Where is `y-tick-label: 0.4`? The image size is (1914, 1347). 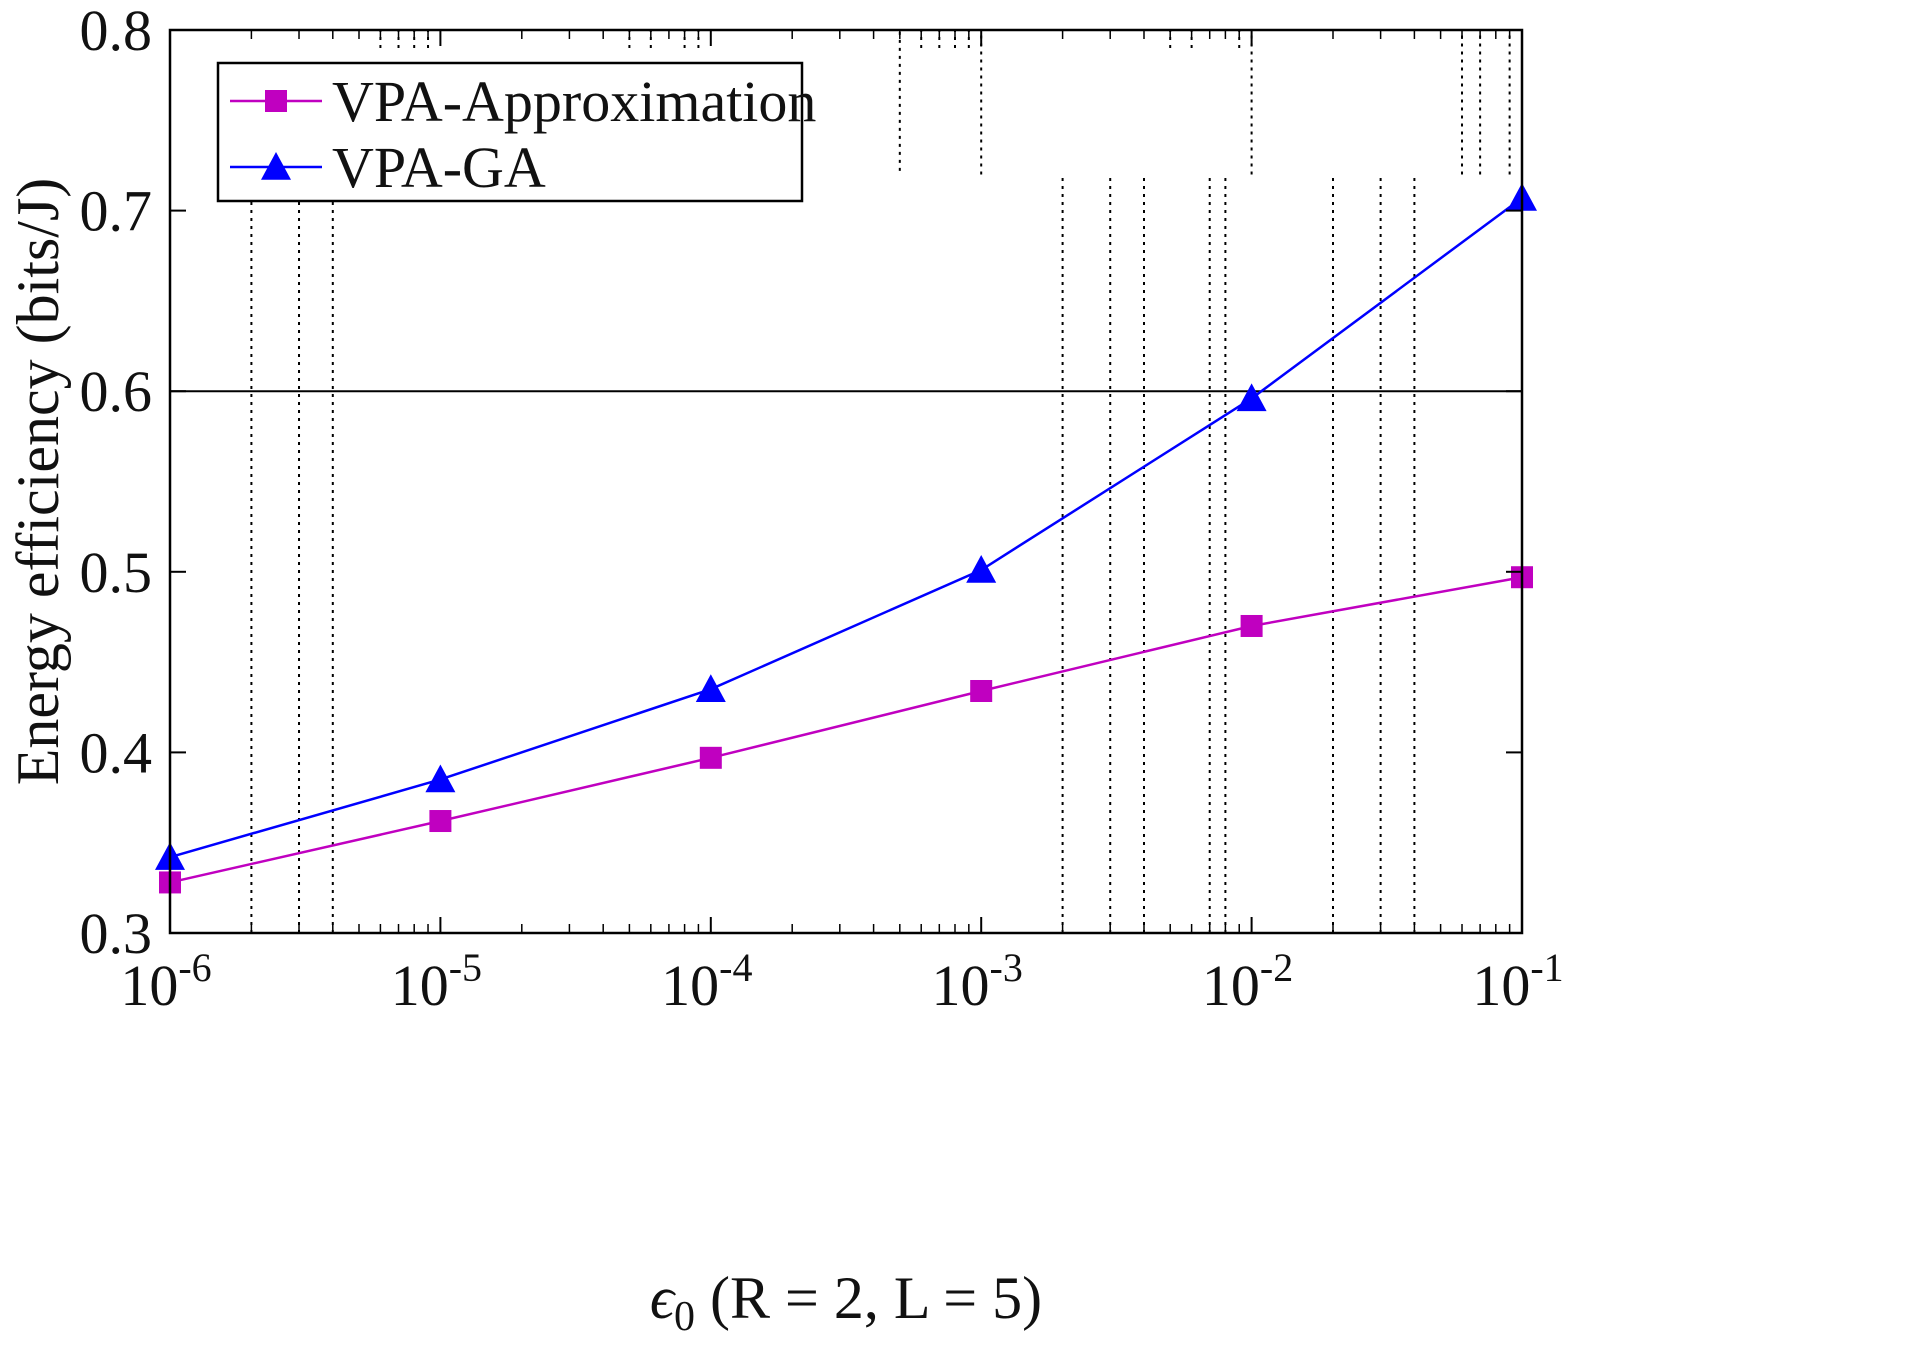 y-tick-label: 0.4 is located at coordinates (116, 752).